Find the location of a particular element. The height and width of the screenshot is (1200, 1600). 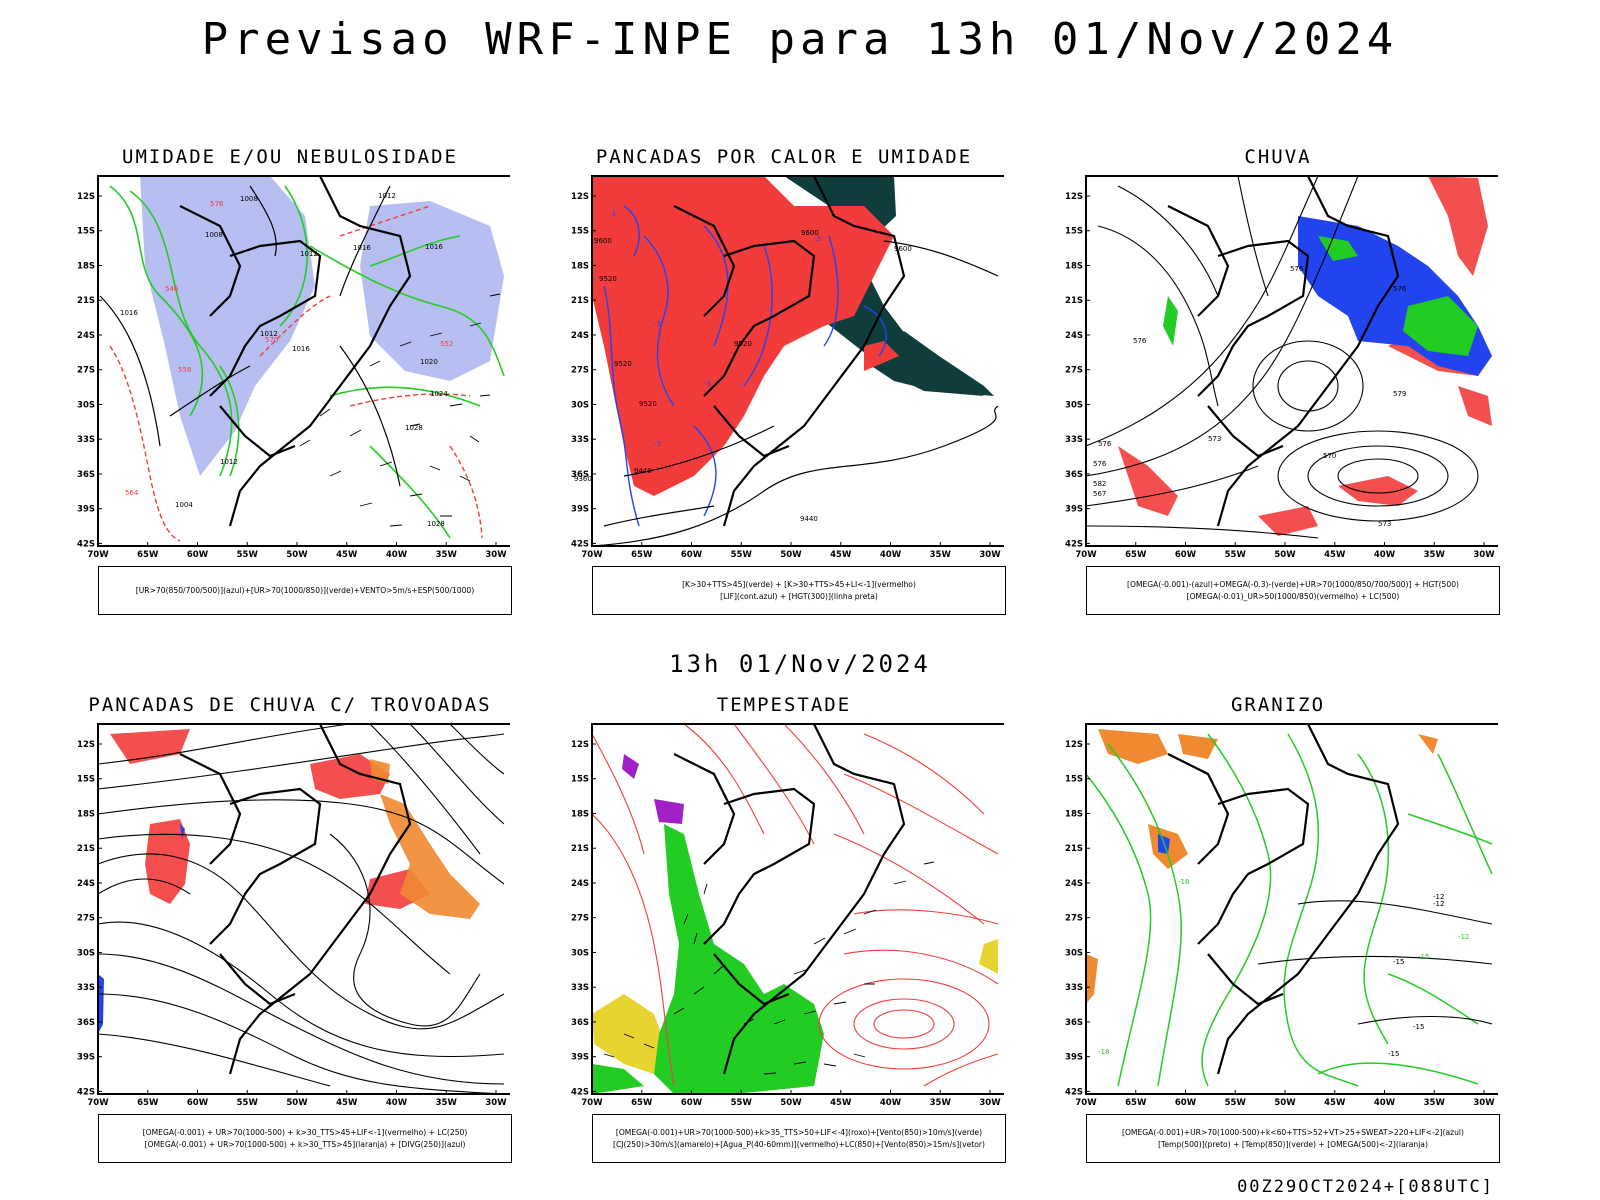

contour-label: 567 is located at coordinates (1099, 494).